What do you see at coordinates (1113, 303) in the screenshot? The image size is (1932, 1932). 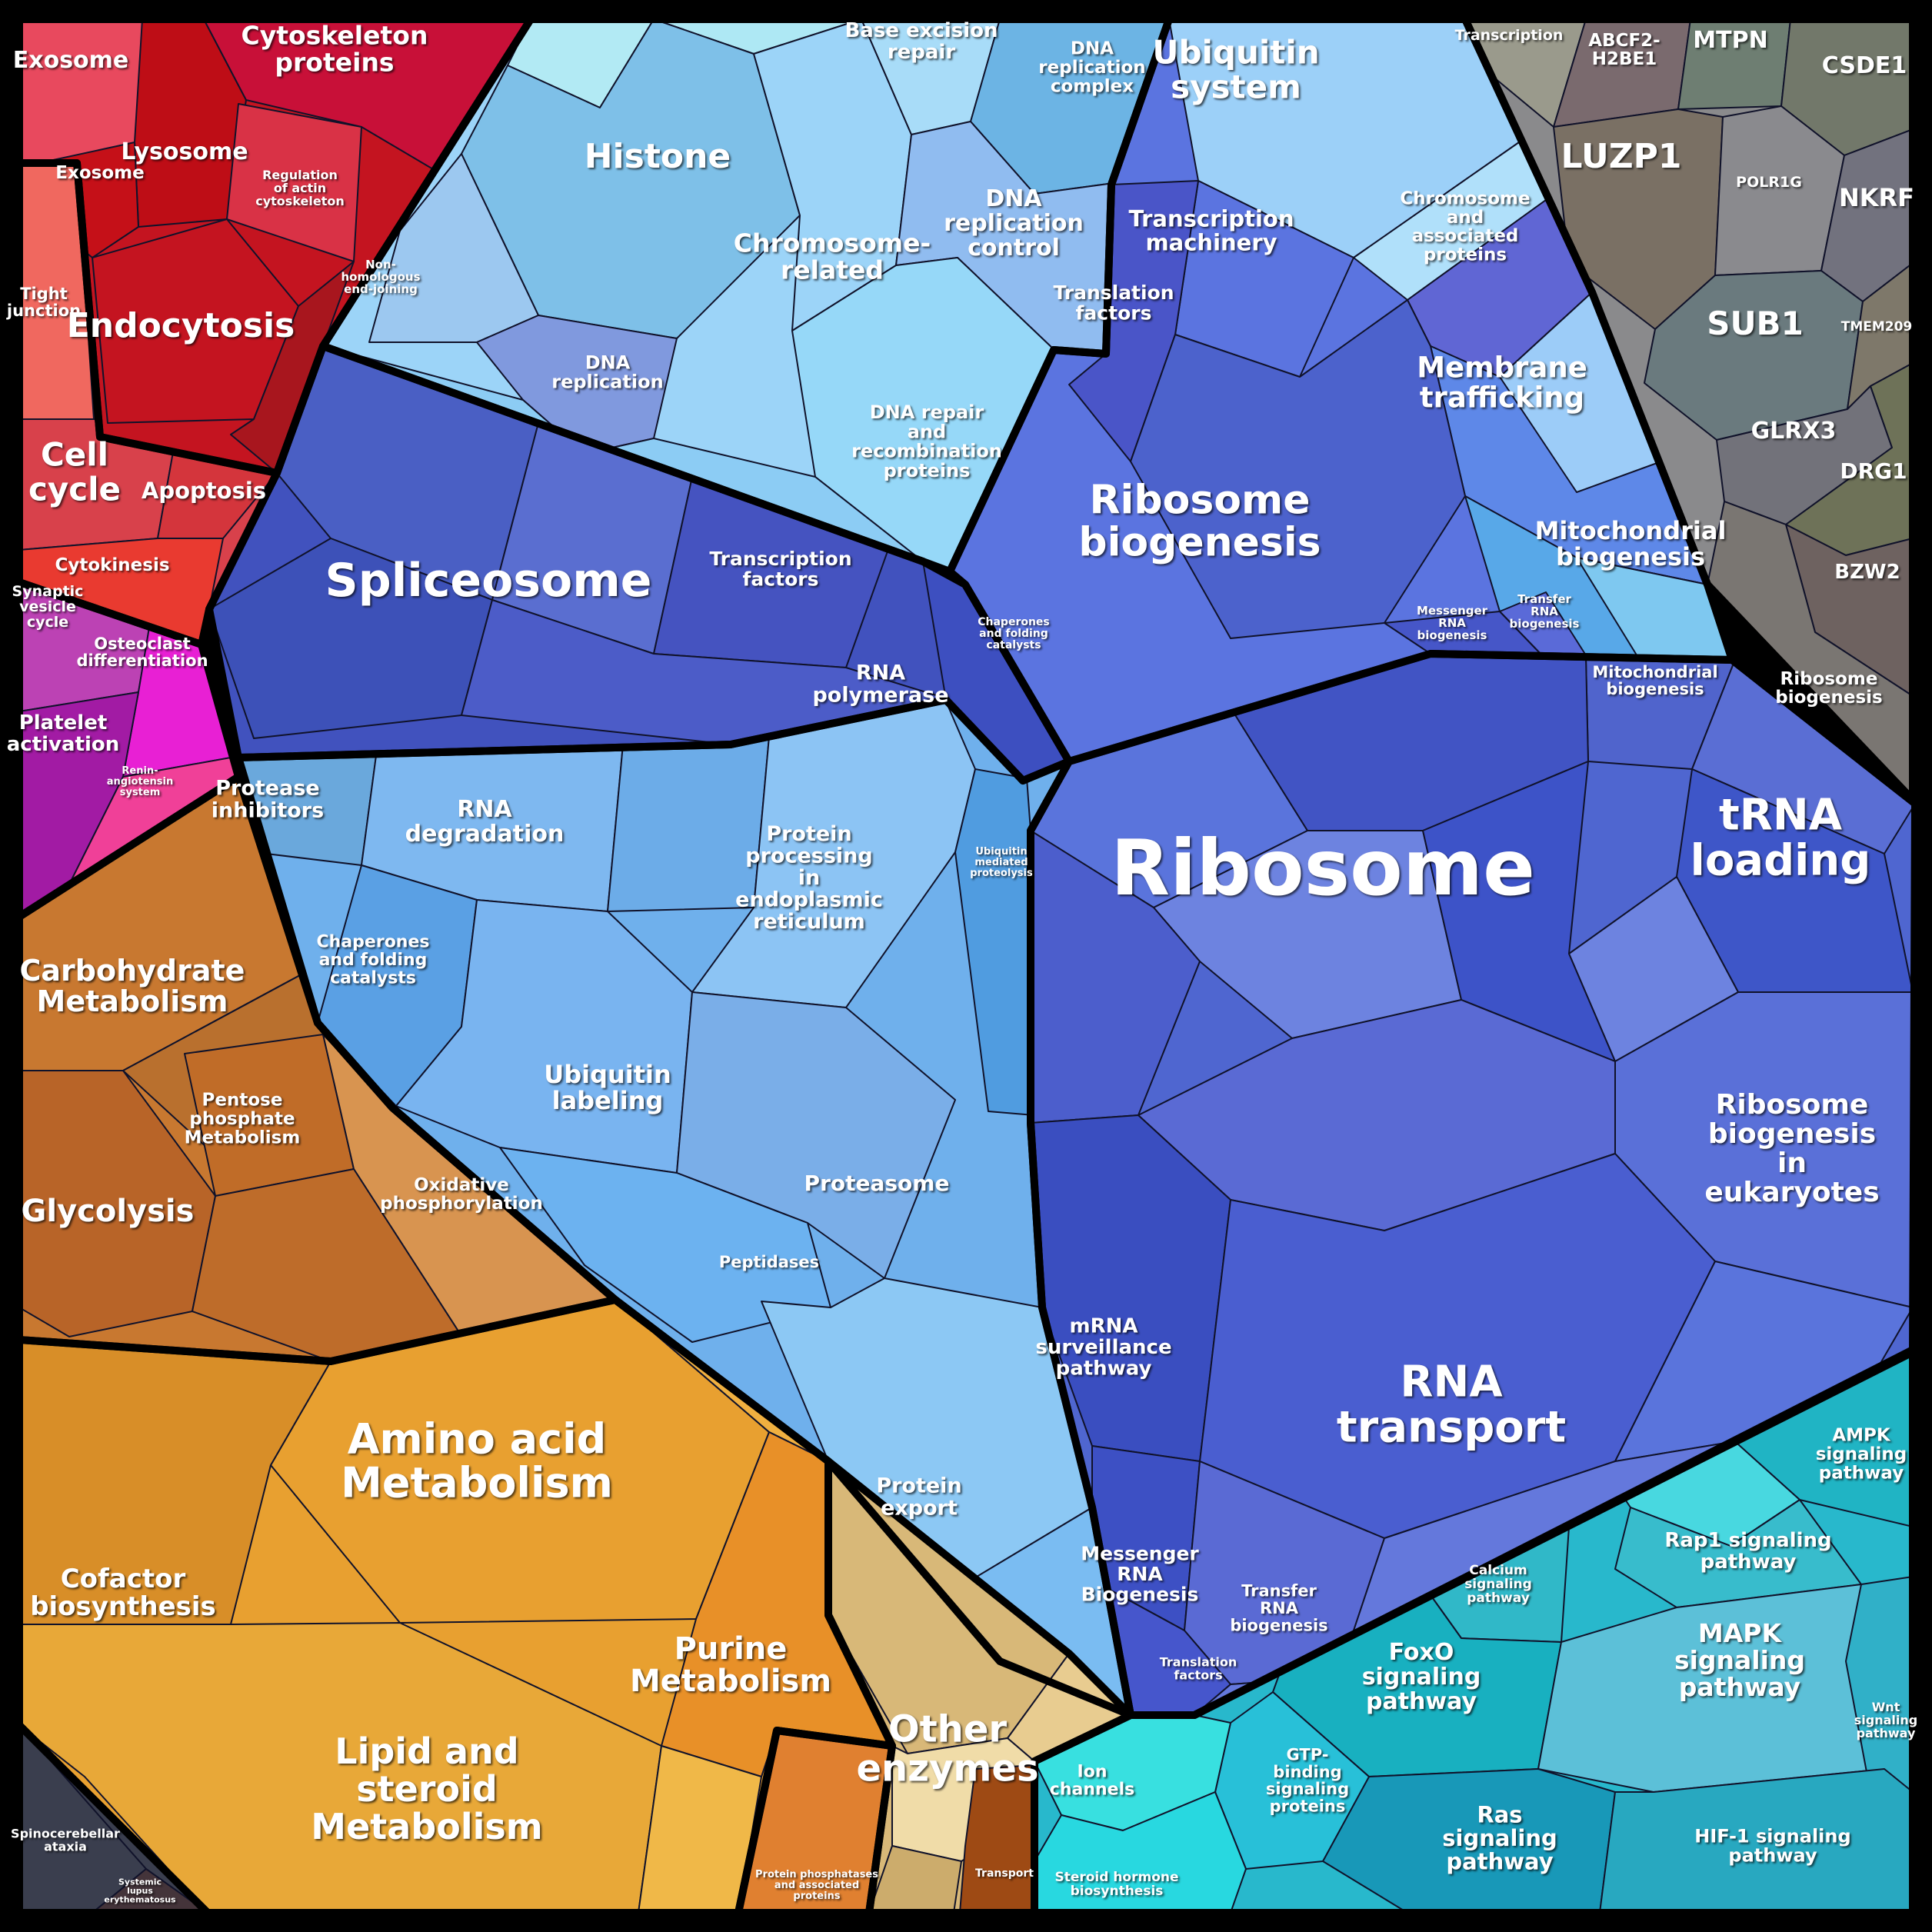 I see `label-transcription-translation-group-2: Translation factors` at bounding box center [1113, 303].